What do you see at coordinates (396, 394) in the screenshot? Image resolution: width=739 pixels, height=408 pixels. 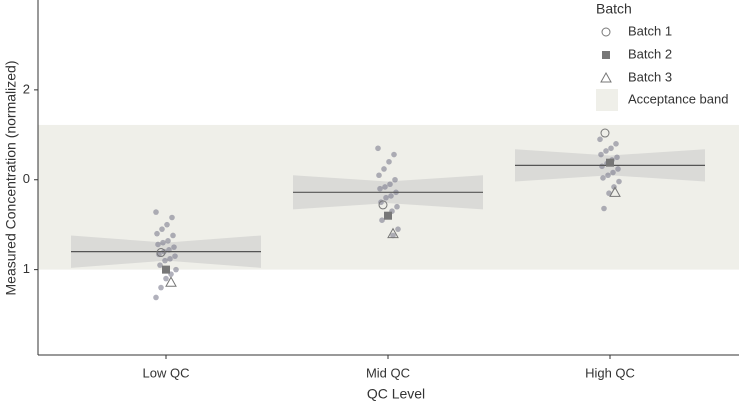 I see `x-axis-title: QC Level` at bounding box center [396, 394].